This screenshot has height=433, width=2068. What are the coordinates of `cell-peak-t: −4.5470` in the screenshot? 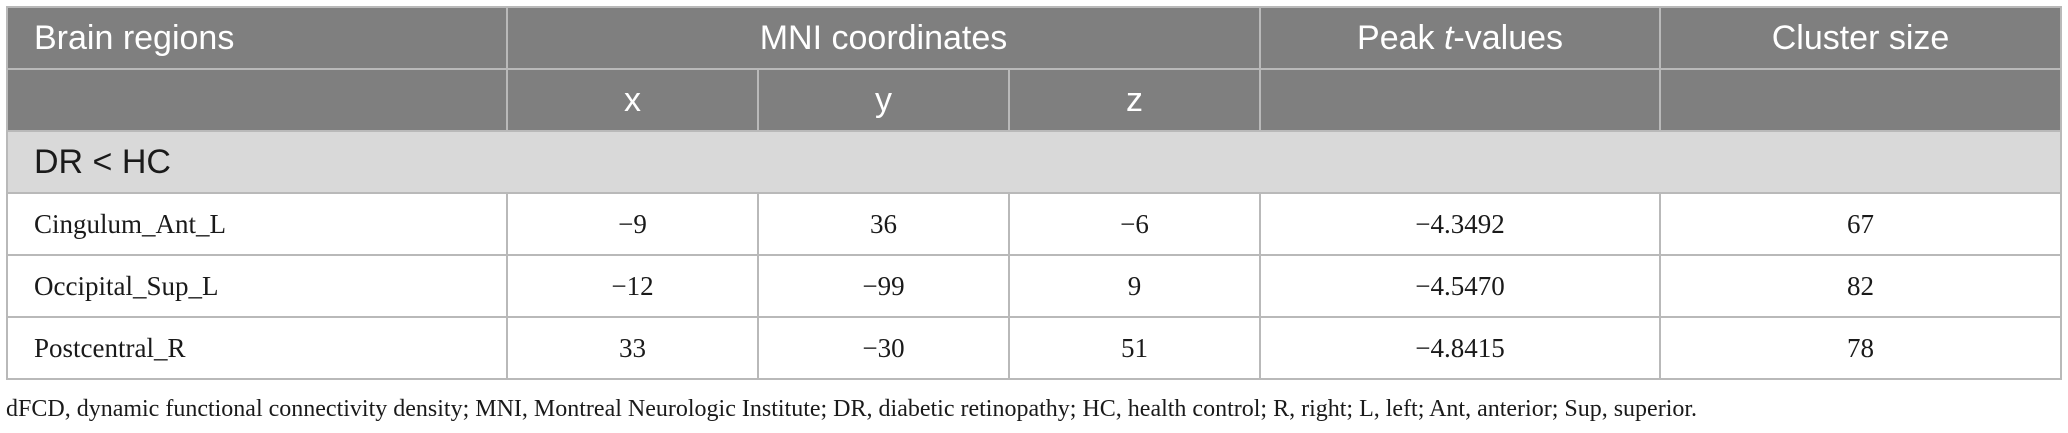 It's located at (1460, 286).